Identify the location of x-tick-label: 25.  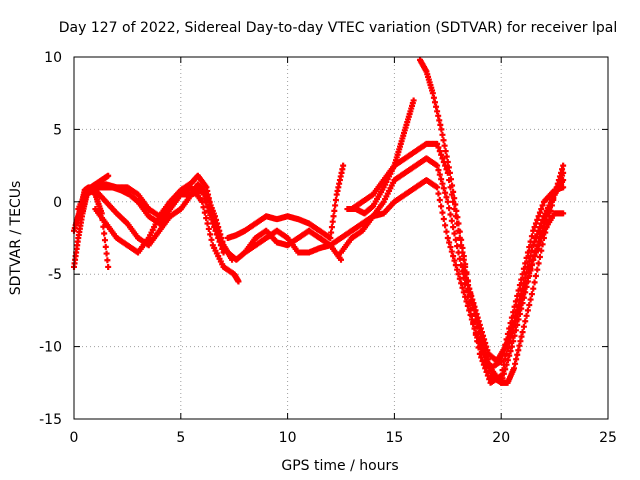
(608, 438).